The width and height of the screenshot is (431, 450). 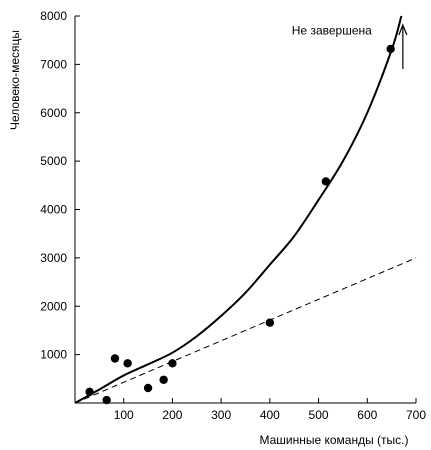 I want to click on arrow-head, so click(x=403, y=29).